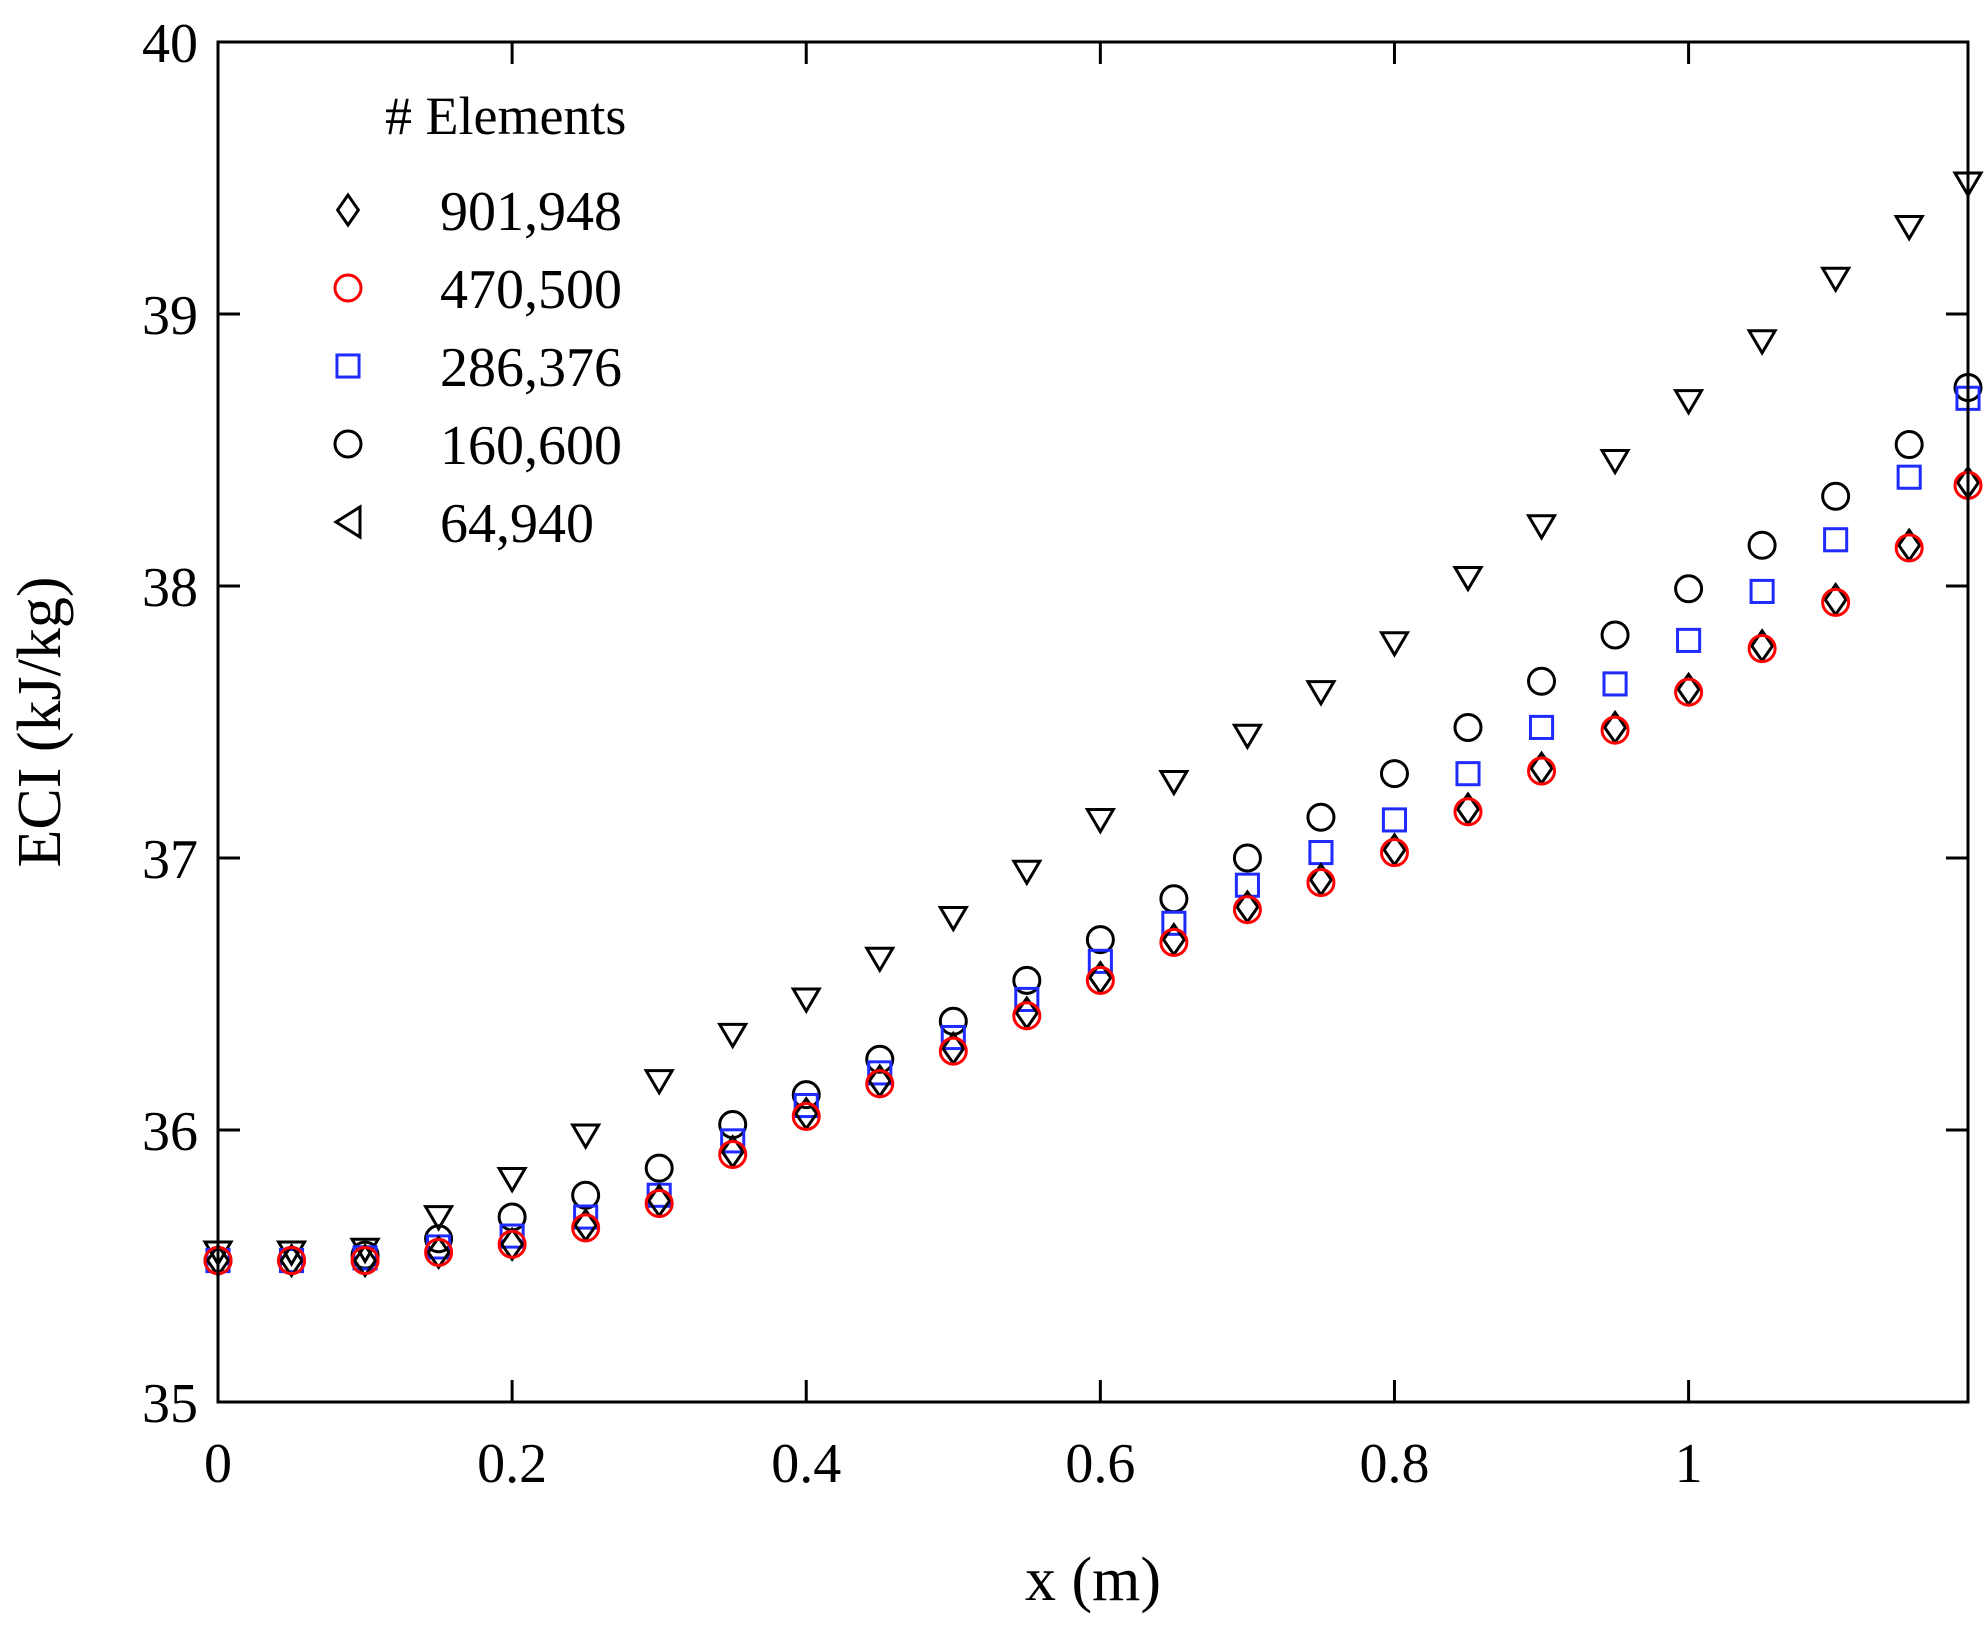 The image size is (1986, 1626). I want to click on y-axis-title: ECI (kJ/kg), so click(40, 721).